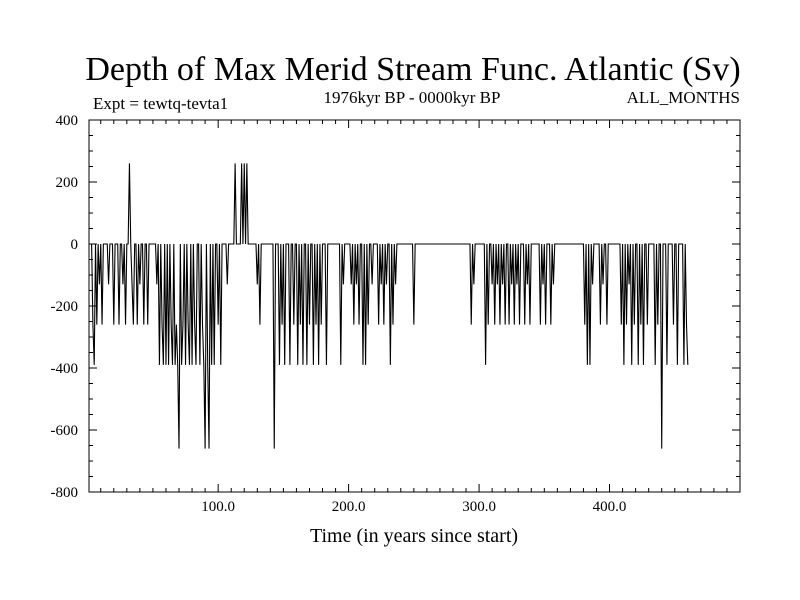 The width and height of the screenshot is (800, 600). Describe the element at coordinates (65, 493) in the screenshot. I see `y-tick-label: -800` at that location.